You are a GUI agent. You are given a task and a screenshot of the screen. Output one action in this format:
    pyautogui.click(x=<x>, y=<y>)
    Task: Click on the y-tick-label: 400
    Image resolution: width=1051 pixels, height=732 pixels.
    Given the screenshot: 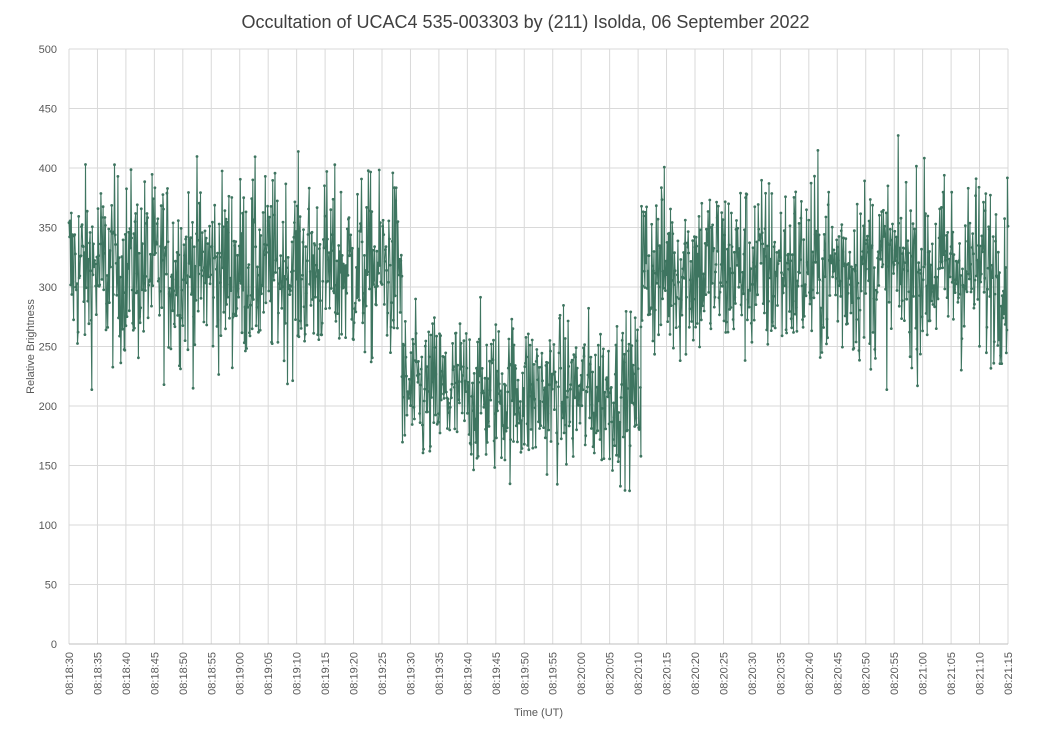 What is the action you would take?
    pyautogui.click(x=48, y=169)
    